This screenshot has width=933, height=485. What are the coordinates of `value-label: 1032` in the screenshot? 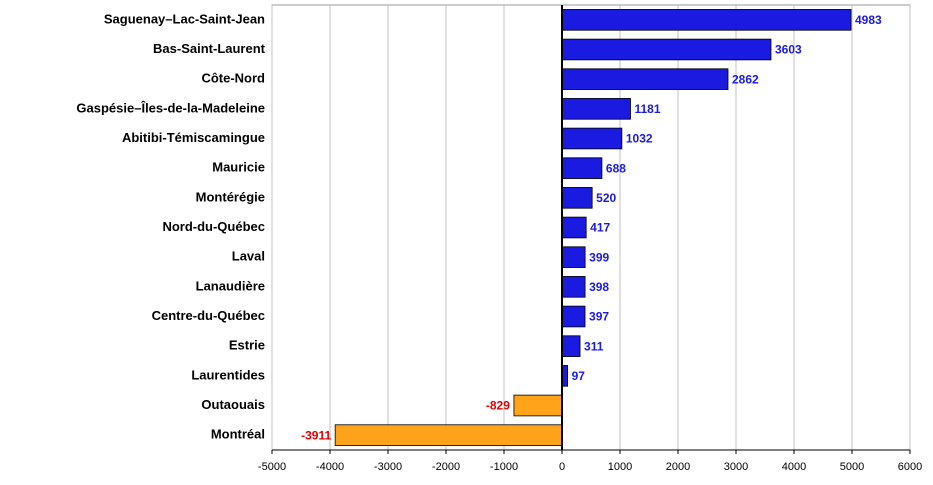 It's located at (639, 139).